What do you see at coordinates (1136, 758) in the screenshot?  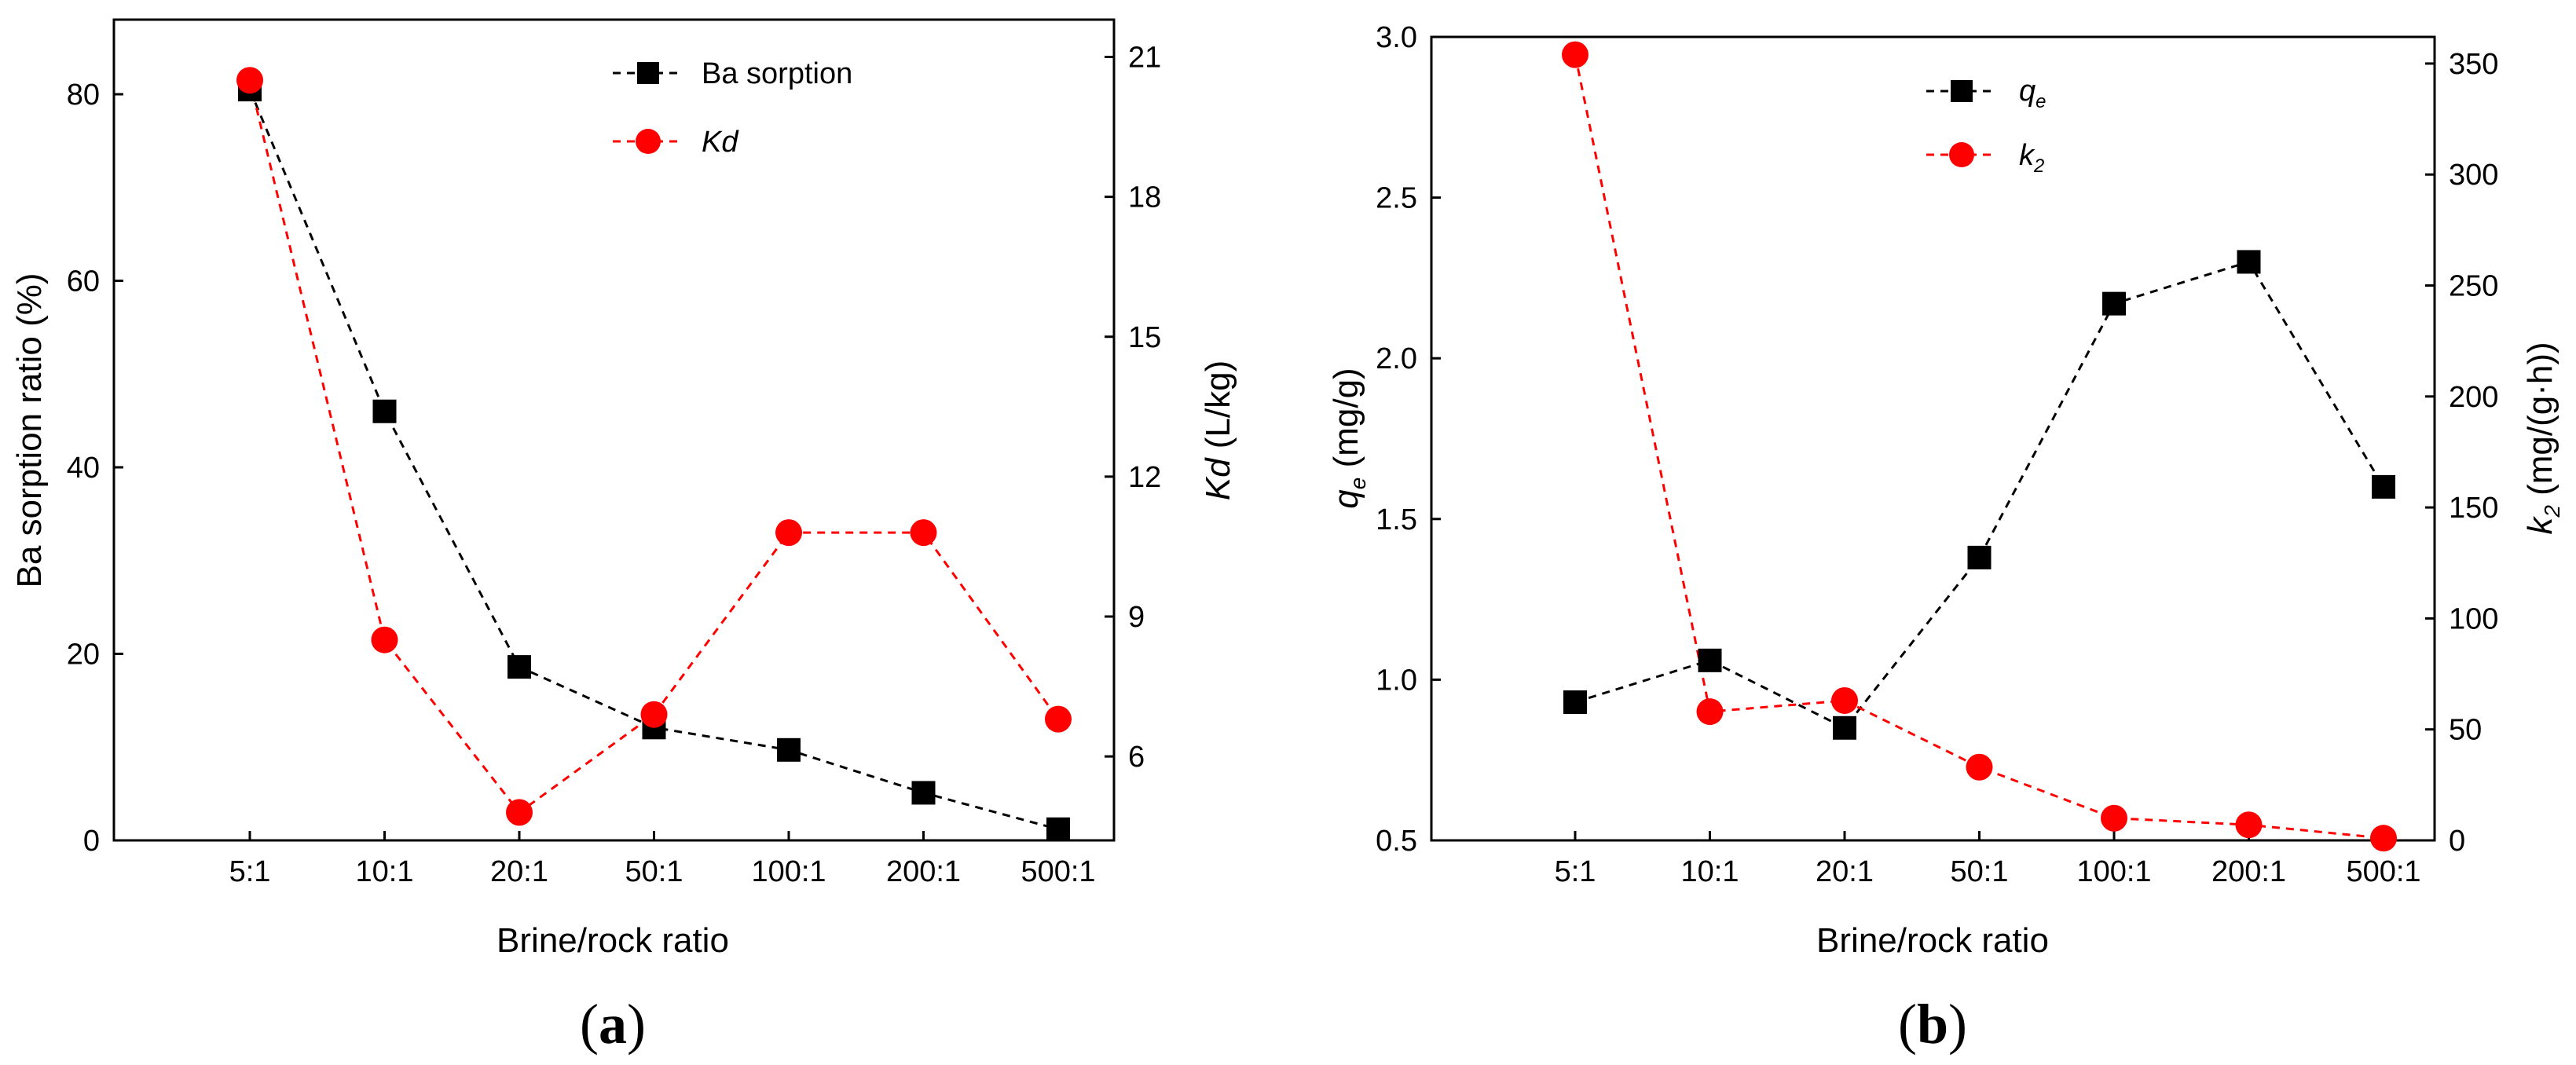 I see `panel-a-right-tick-label: 6` at bounding box center [1136, 758].